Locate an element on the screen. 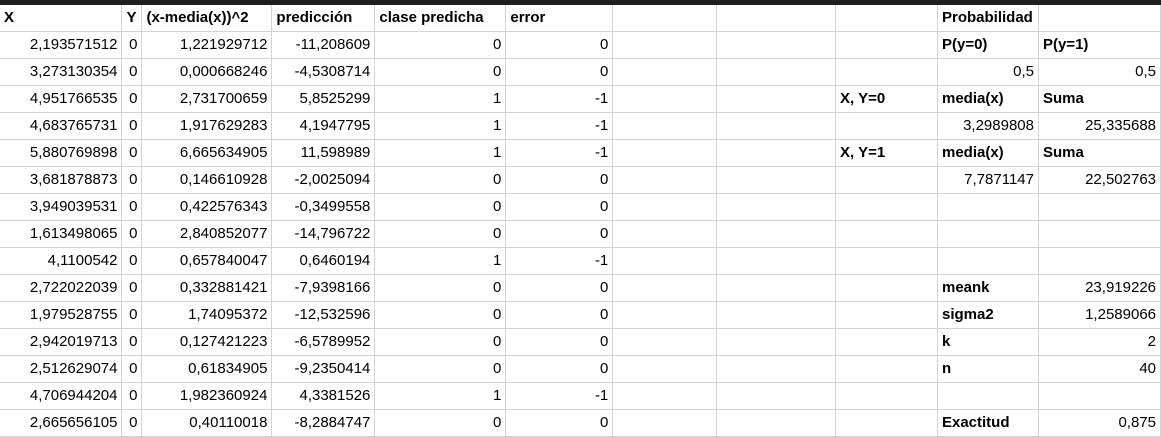  header-clase: clase predicha is located at coordinates (440, 18).